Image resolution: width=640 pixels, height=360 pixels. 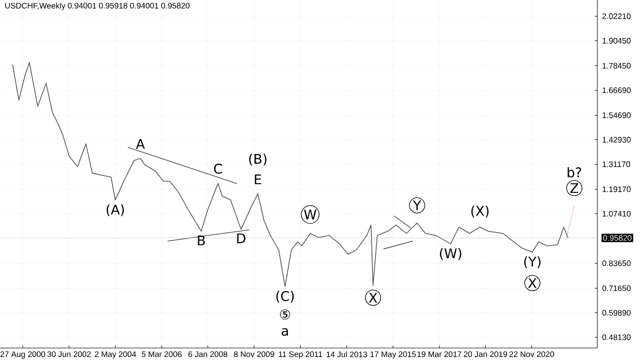 What do you see at coordinates (115, 210) in the screenshot?
I see `annotation: (A)` at bounding box center [115, 210].